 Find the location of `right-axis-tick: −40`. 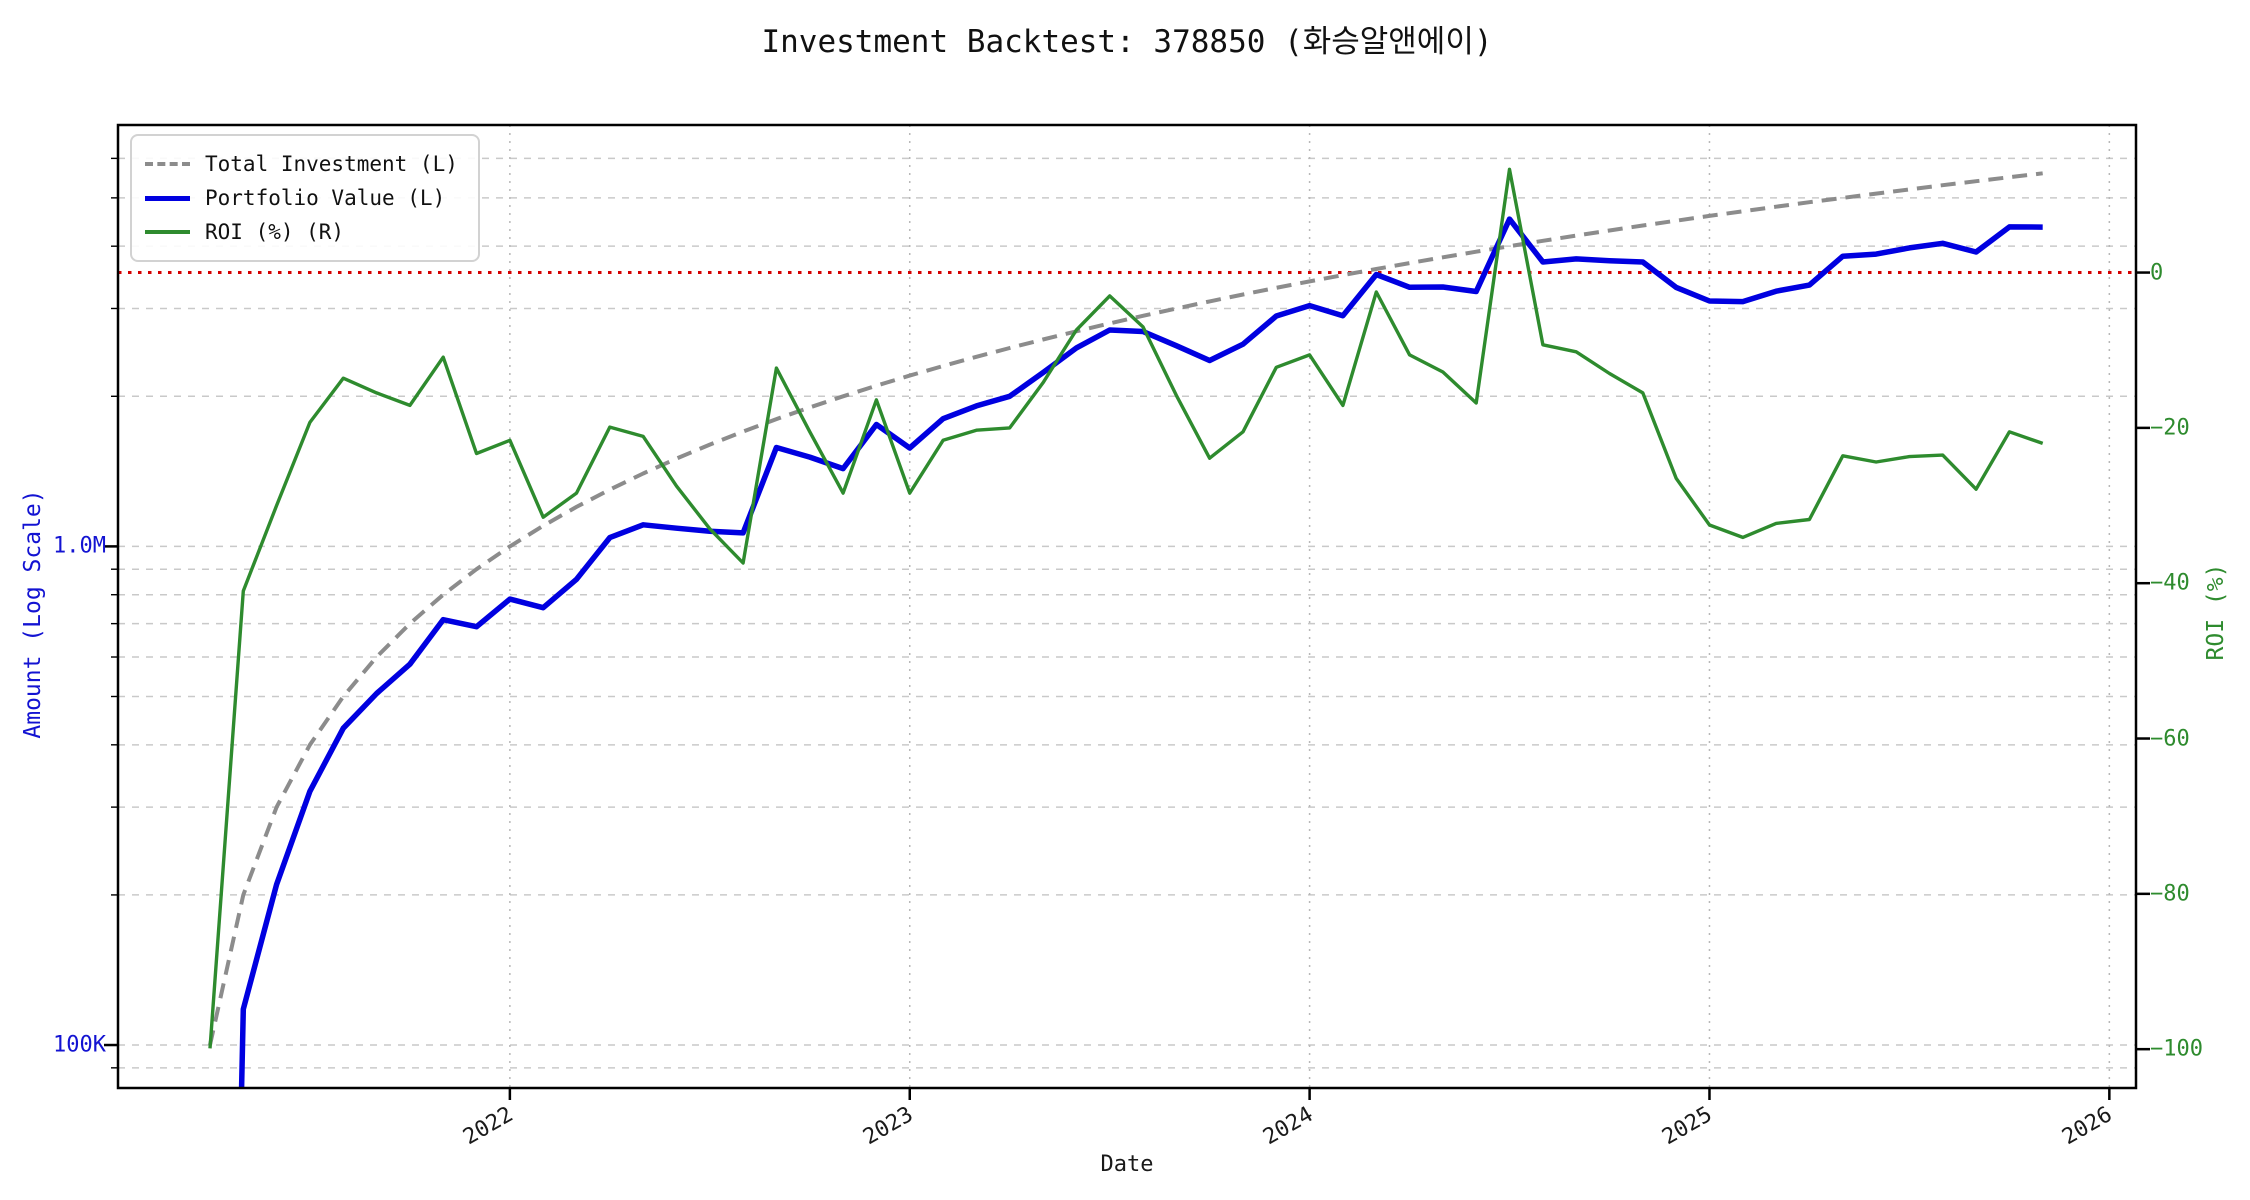

right-axis-tick: −40 is located at coordinates (2170, 583).